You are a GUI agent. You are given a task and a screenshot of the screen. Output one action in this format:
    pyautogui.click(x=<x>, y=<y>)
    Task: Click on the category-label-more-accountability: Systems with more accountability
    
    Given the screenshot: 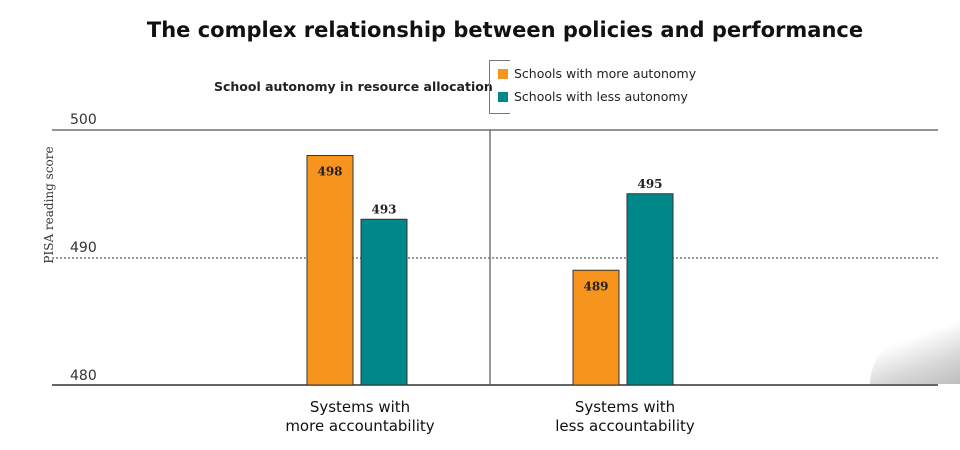 What is the action you would take?
    pyautogui.click(x=360, y=417)
    